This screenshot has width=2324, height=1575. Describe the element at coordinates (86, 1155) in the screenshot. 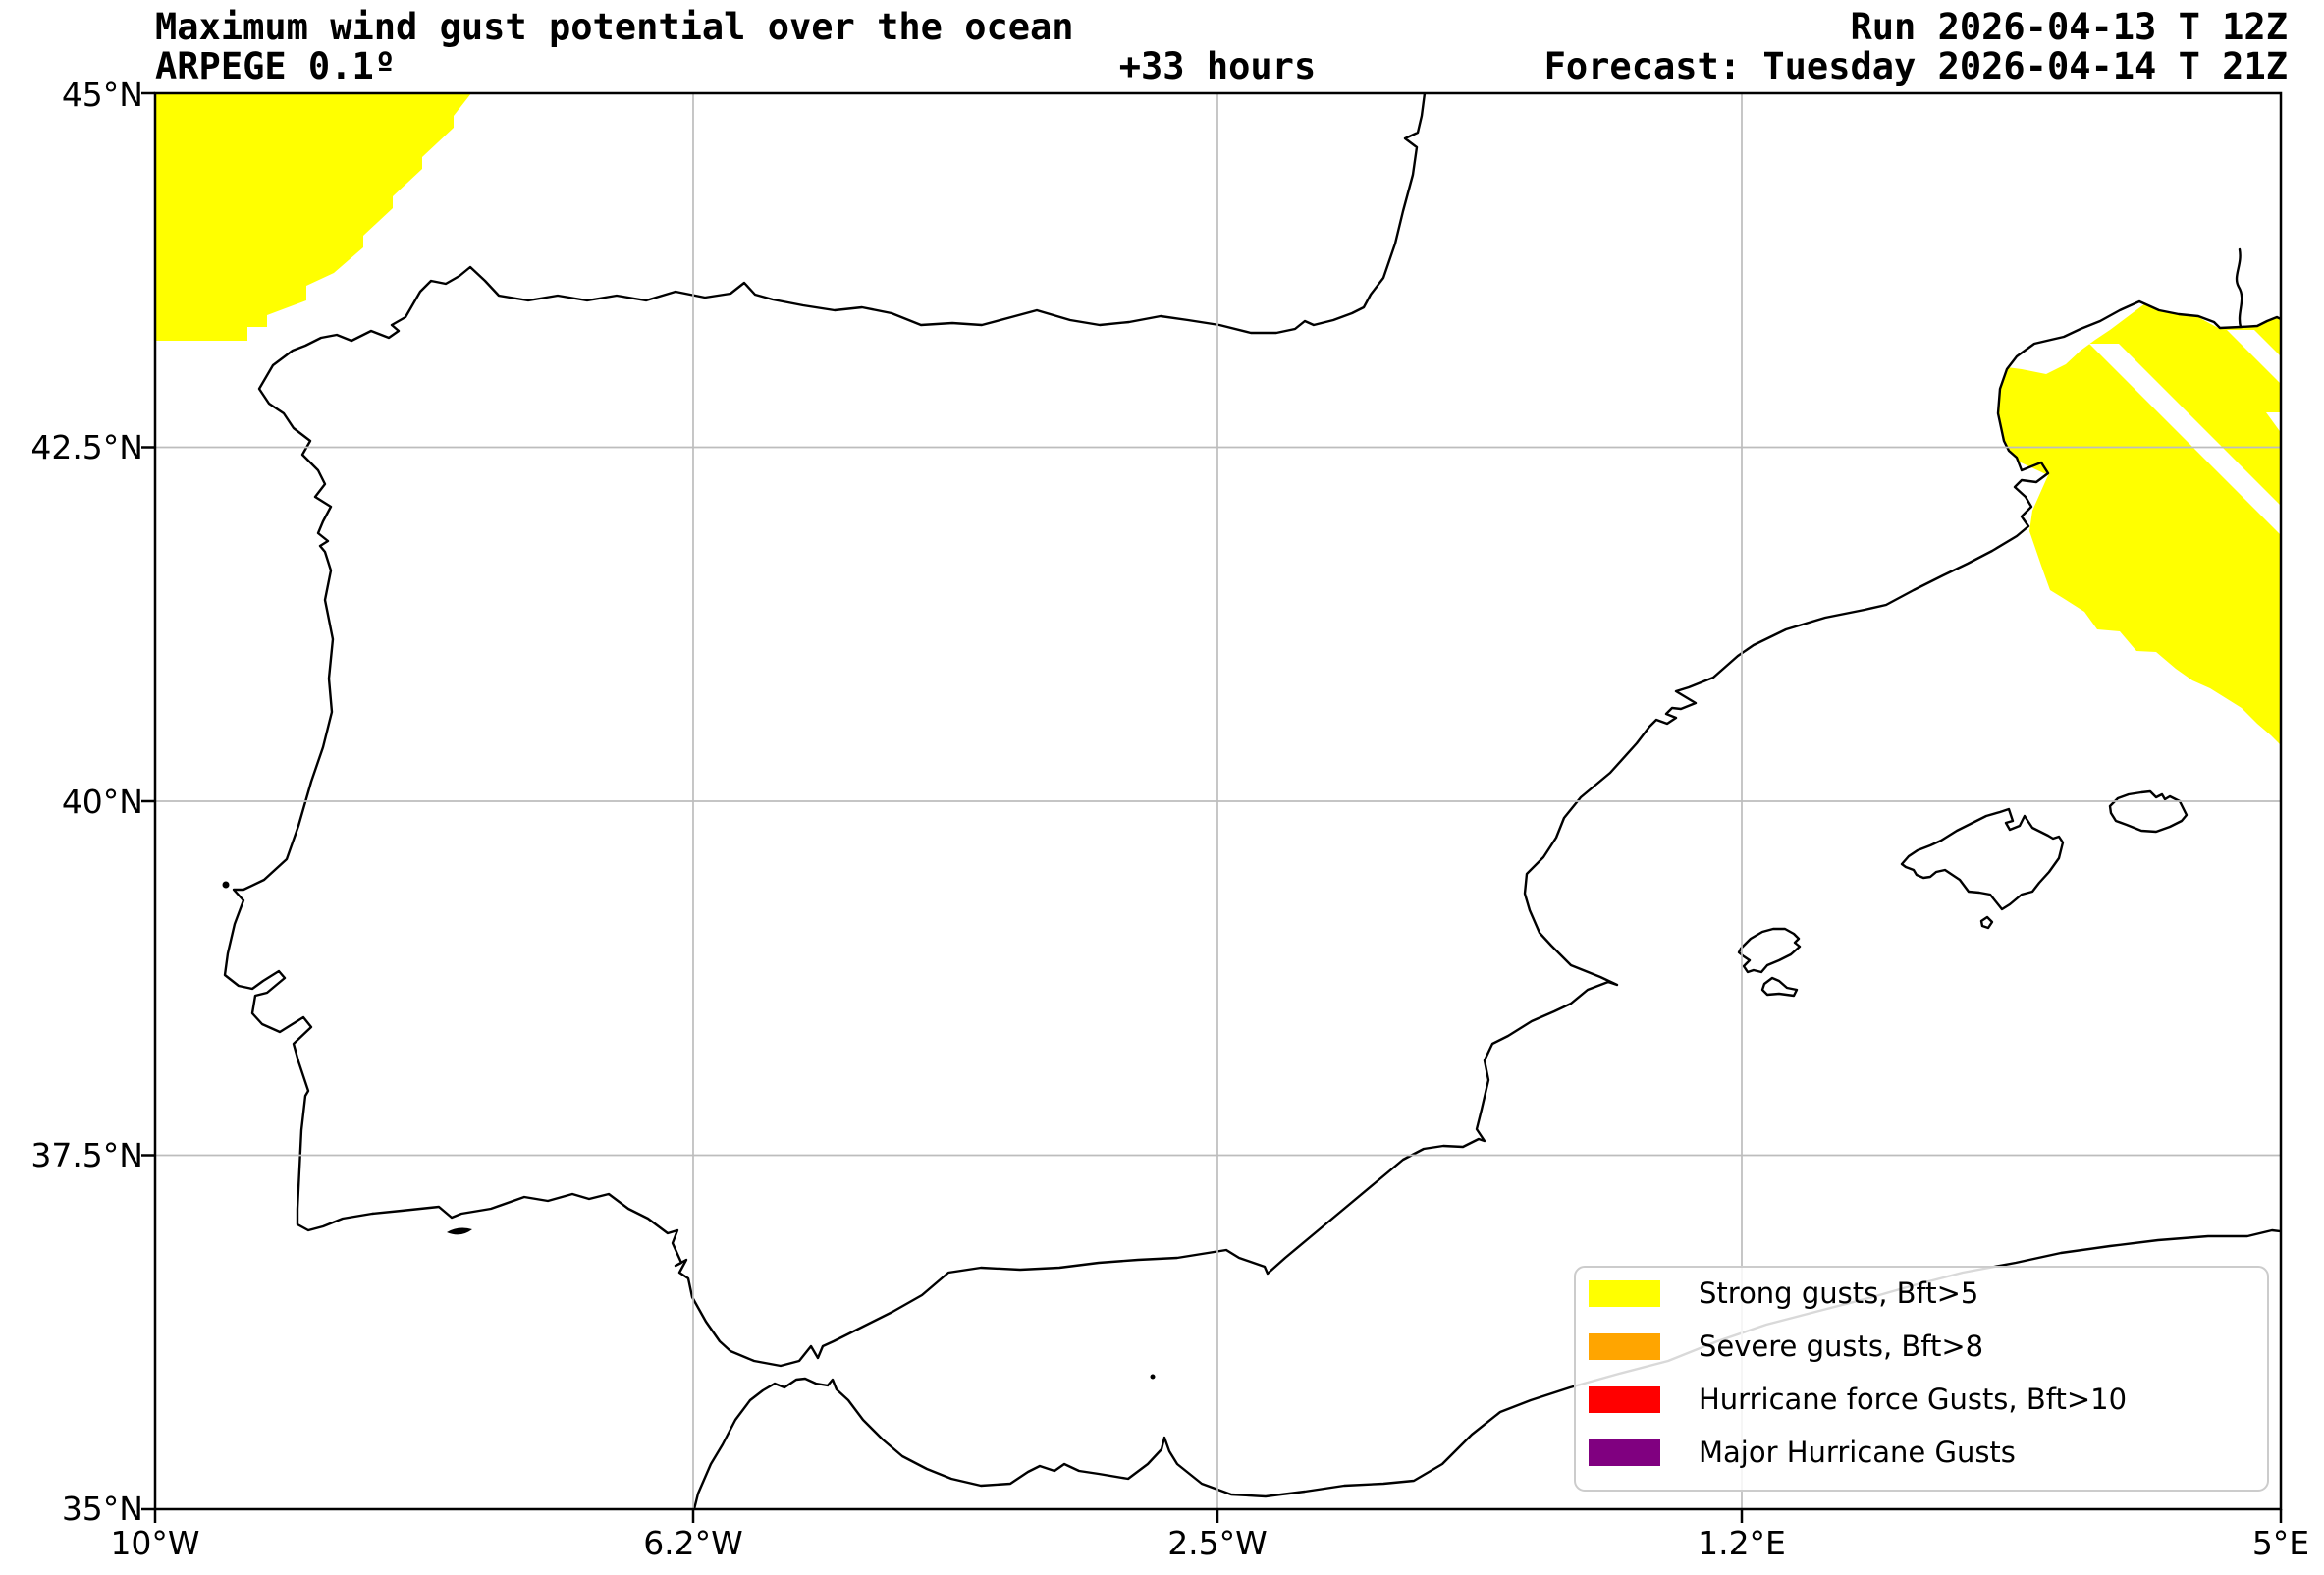

I see `y-tick-375n: 37.5°N` at that location.